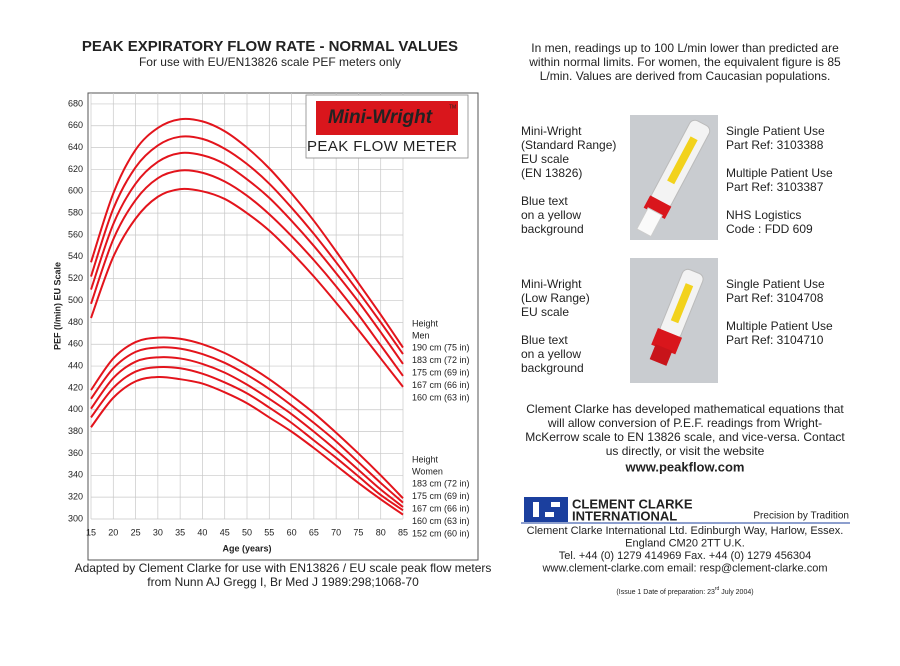  What do you see at coordinates (246, 548) in the screenshot?
I see `x-axis-label: Age (years)` at bounding box center [246, 548].